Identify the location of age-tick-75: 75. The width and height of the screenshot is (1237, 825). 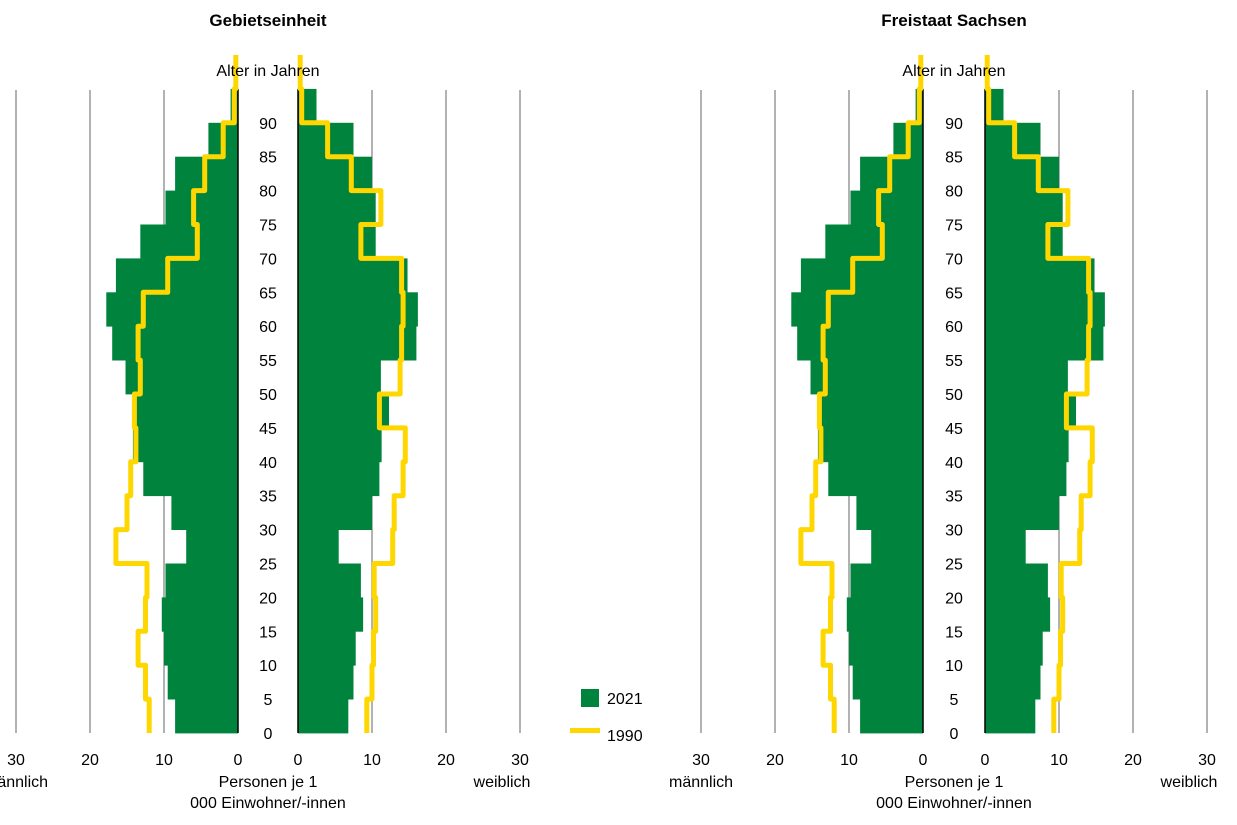
(954, 226).